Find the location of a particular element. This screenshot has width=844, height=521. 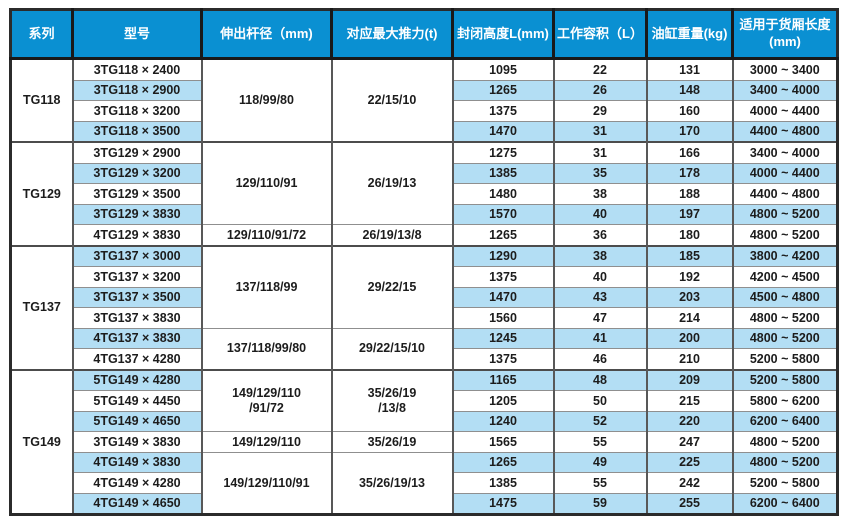

box-length-cell: 3800 ~ 4200 is located at coordinates (784, 255).